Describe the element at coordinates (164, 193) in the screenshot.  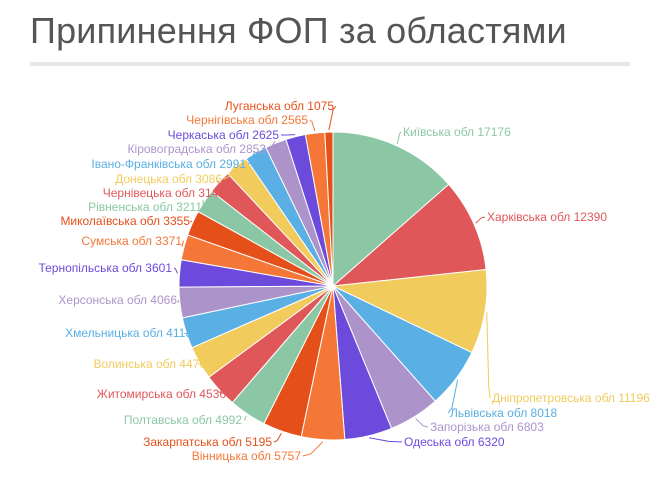
I see `slice-label: Чернівецька обл 3140` at that location.